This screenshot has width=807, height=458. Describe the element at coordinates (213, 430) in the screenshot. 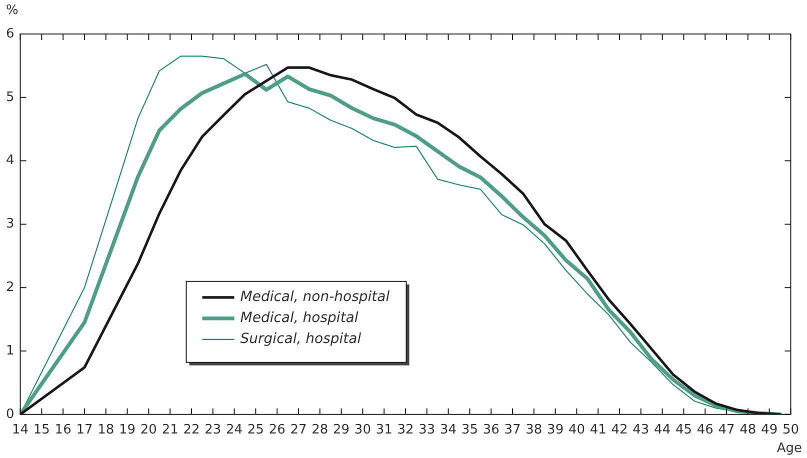

I see `x-tick-label: 23` at that location.